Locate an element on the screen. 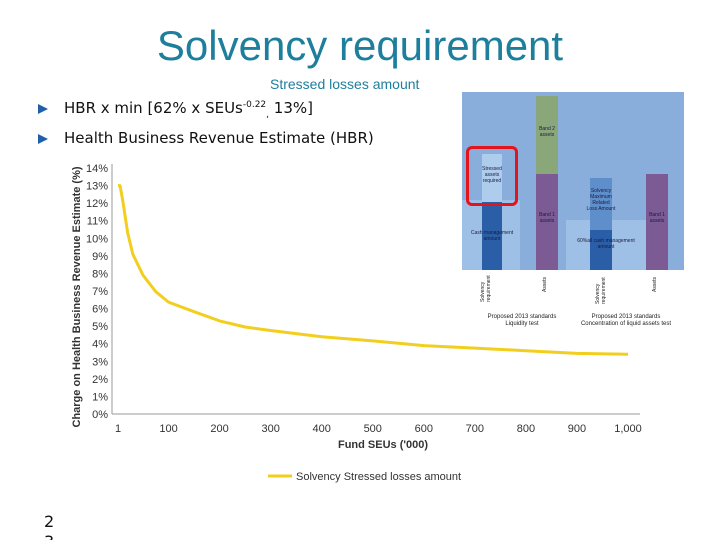 The image size is (720, 540). label-band1-left: Band 1 assets is located at coordinates (547, 218).